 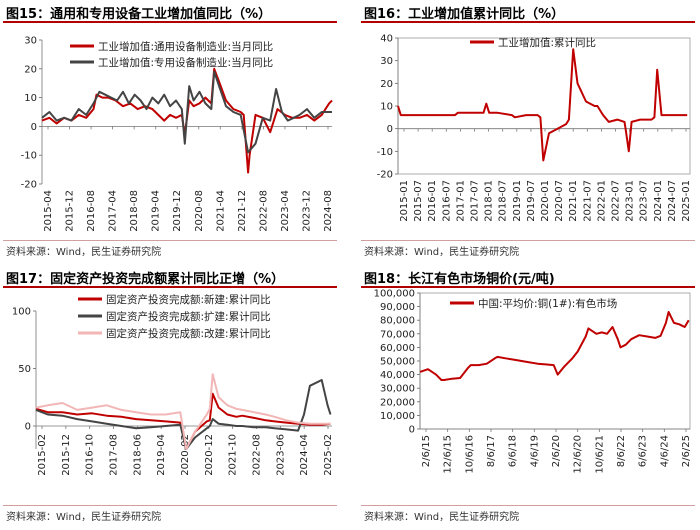 What do you see at coordinates (90, 455) in the screenshot?
I see `x-tick-label: 2016-10` at bounding box center [90, 455].